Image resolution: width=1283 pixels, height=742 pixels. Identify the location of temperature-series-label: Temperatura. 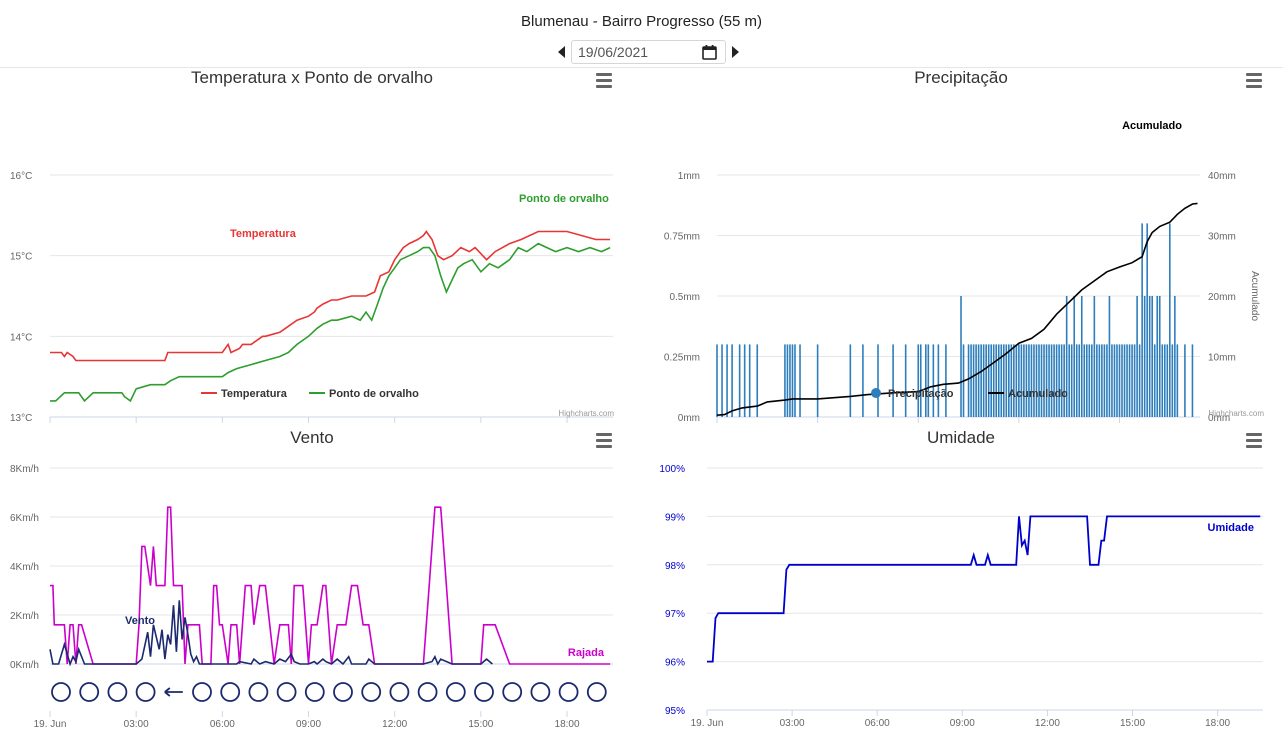
(263, 234).